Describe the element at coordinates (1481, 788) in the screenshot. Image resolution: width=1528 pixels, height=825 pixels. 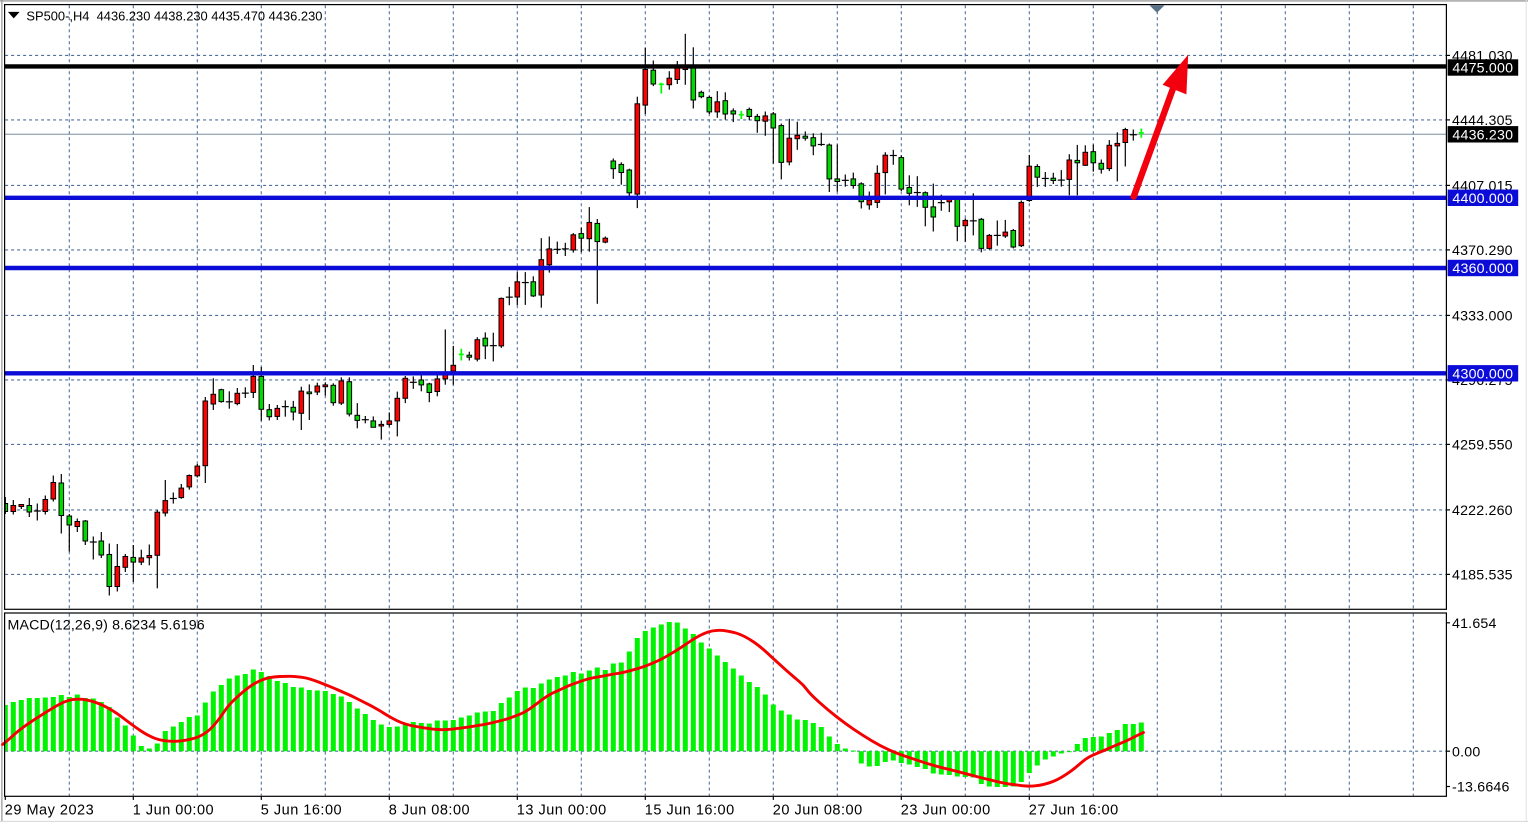
I see `svg-text: -13.6646` at that location.